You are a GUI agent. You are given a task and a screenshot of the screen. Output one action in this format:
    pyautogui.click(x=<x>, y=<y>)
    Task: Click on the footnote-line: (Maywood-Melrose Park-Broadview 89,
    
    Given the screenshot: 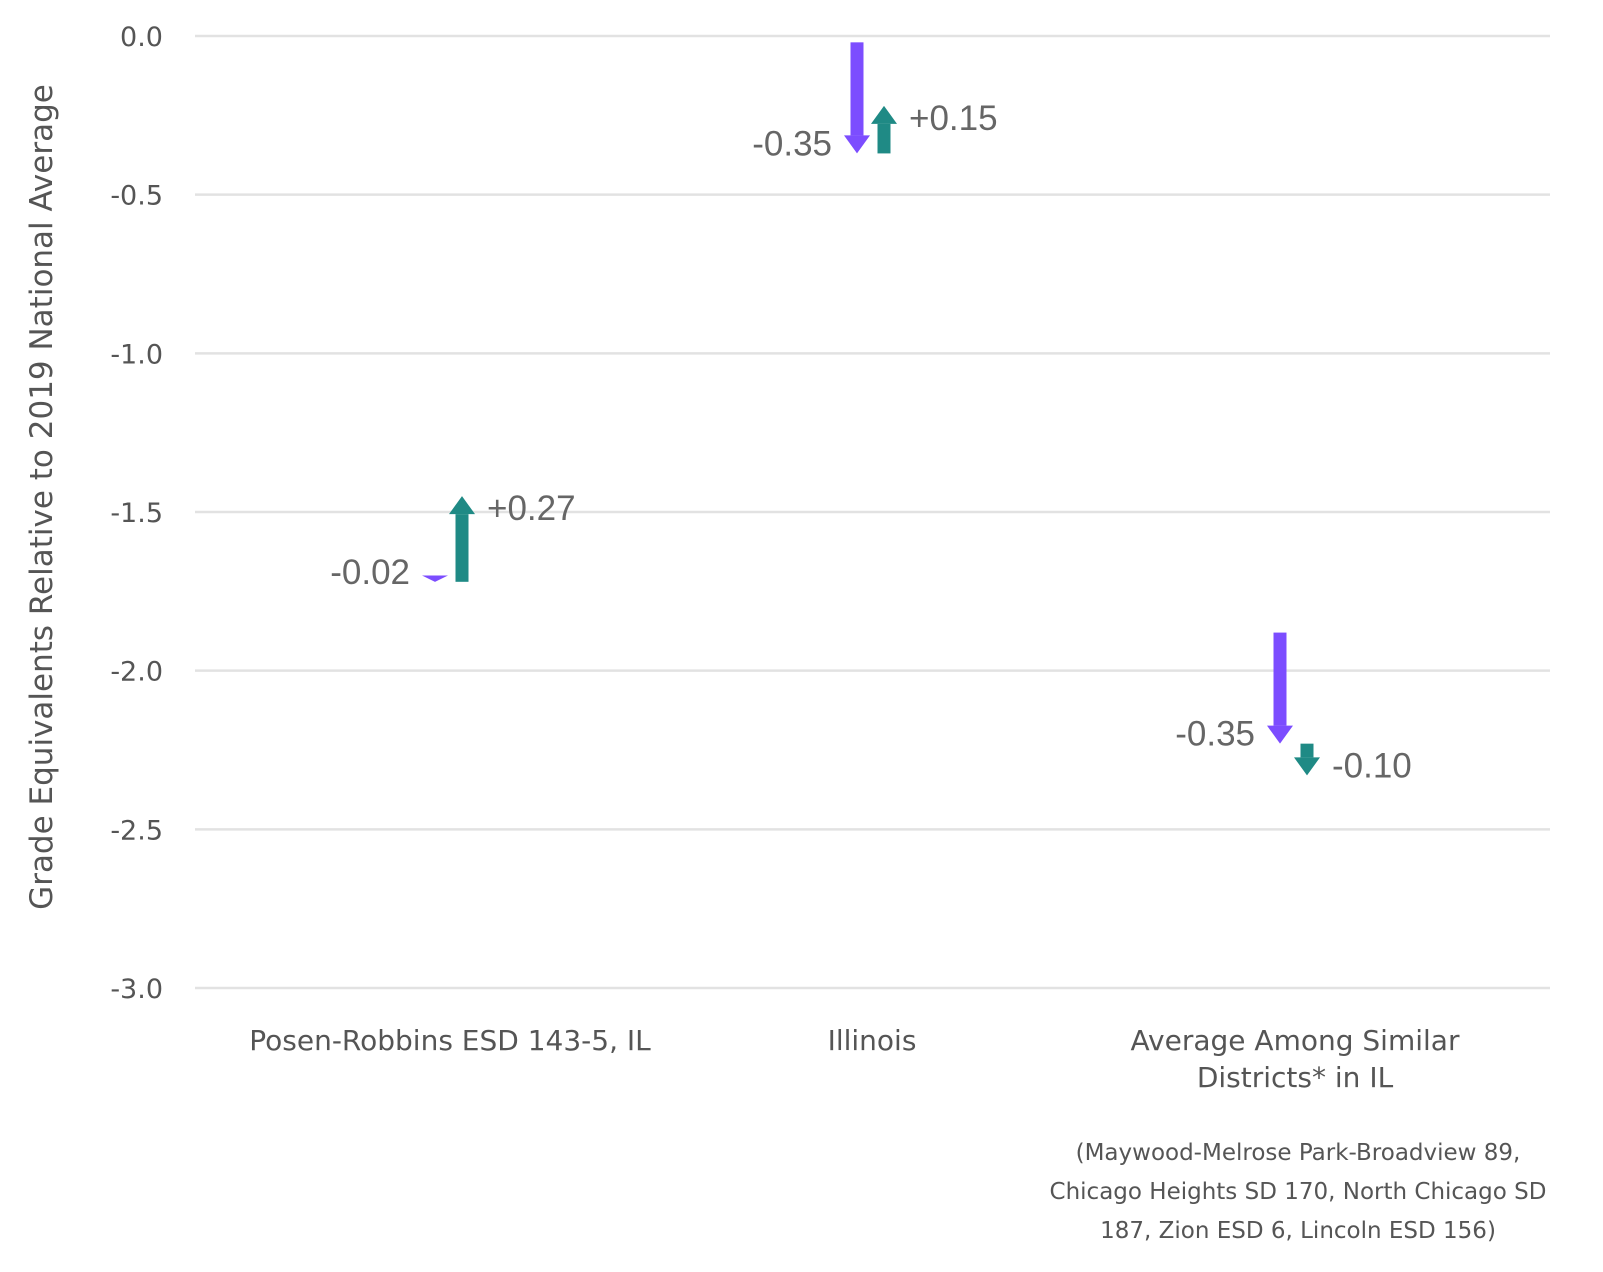 What is the action you would take?
    pyautogui.click(x=1298, y=1153)
    